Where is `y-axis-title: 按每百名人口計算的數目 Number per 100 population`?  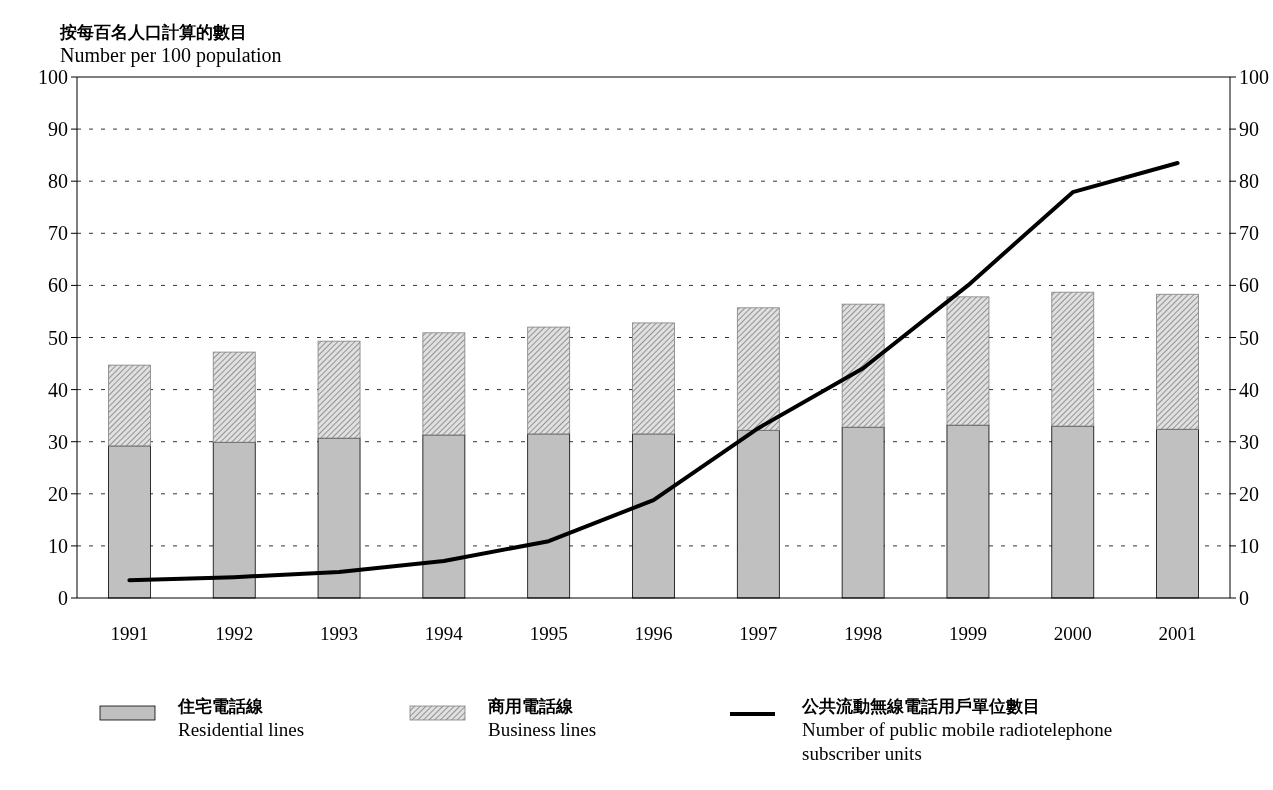 y-axis-title: 按每百名人口計算的數目 Number per 100 population is located at coordinates (170, 44).